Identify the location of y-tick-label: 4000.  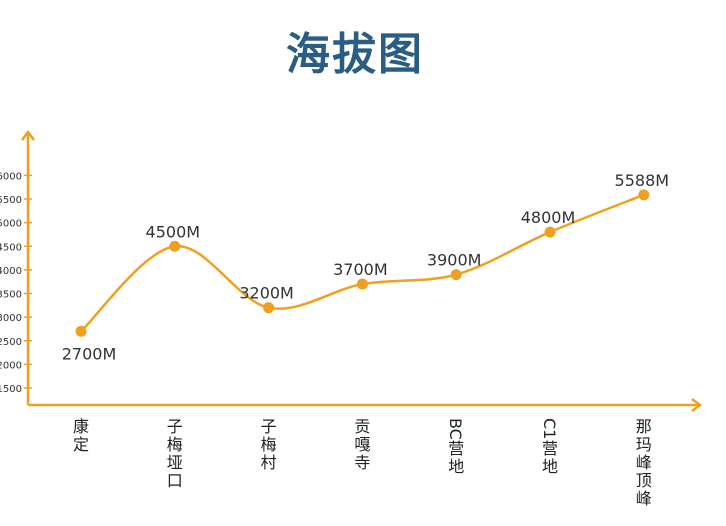
(11, 271).